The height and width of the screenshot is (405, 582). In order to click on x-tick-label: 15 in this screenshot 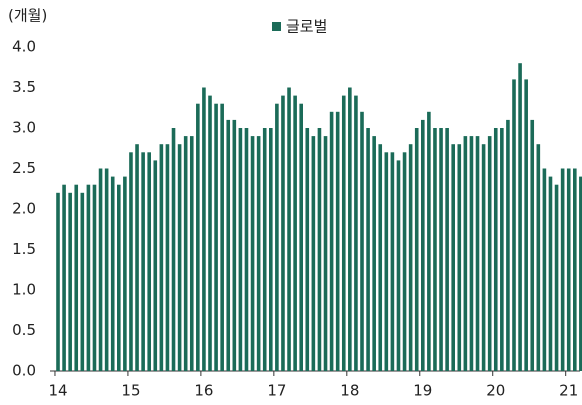, I will do `click(130, 391)`.